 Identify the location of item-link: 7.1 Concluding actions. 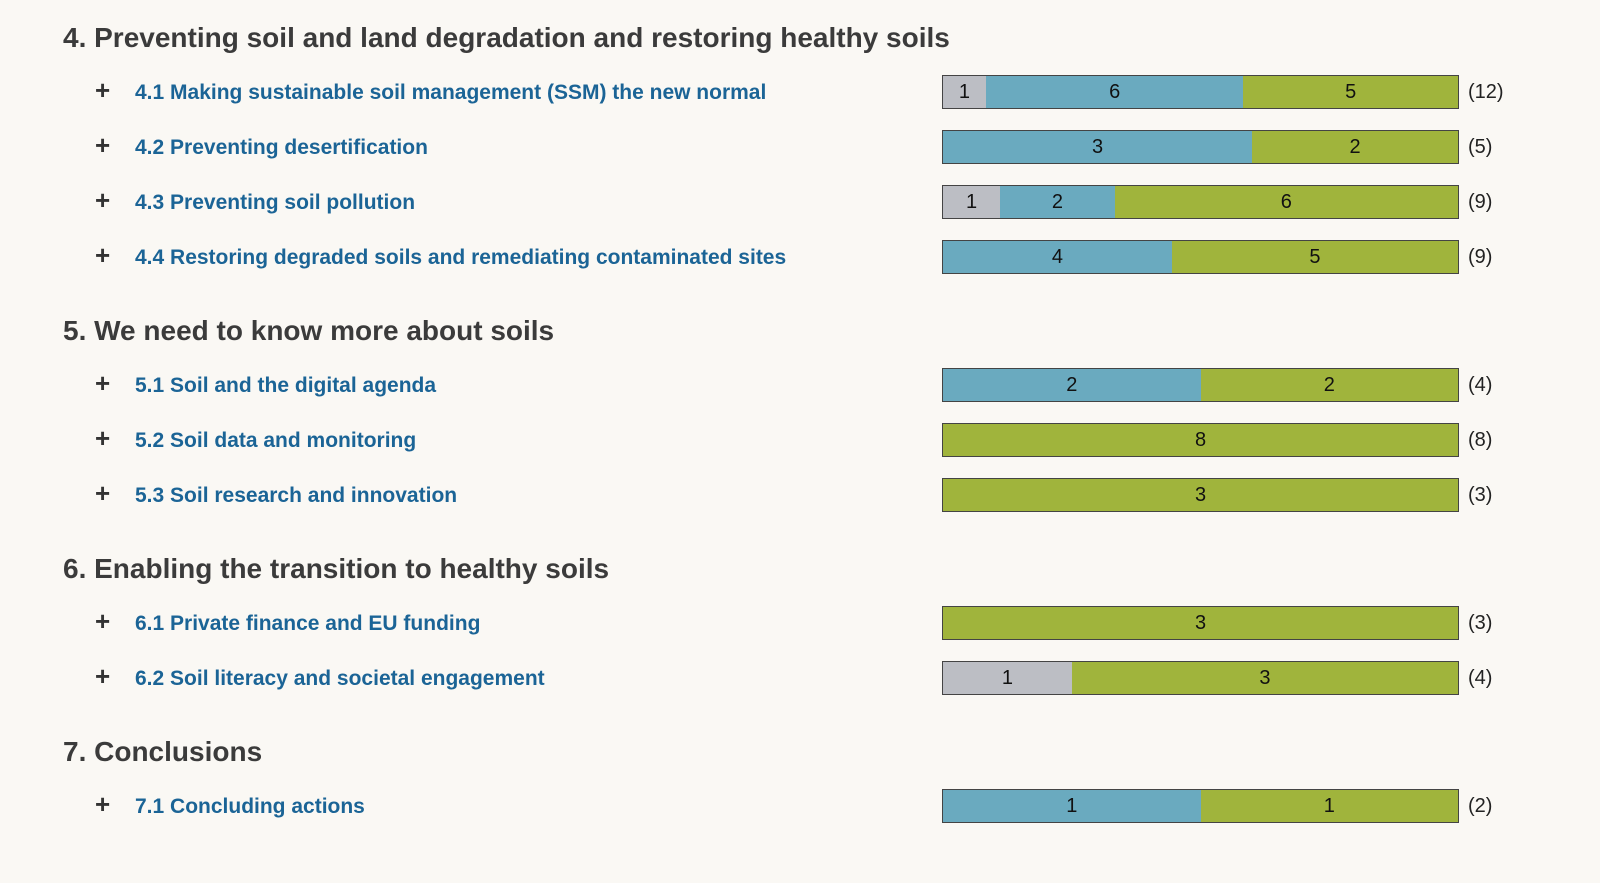
(250, 806).